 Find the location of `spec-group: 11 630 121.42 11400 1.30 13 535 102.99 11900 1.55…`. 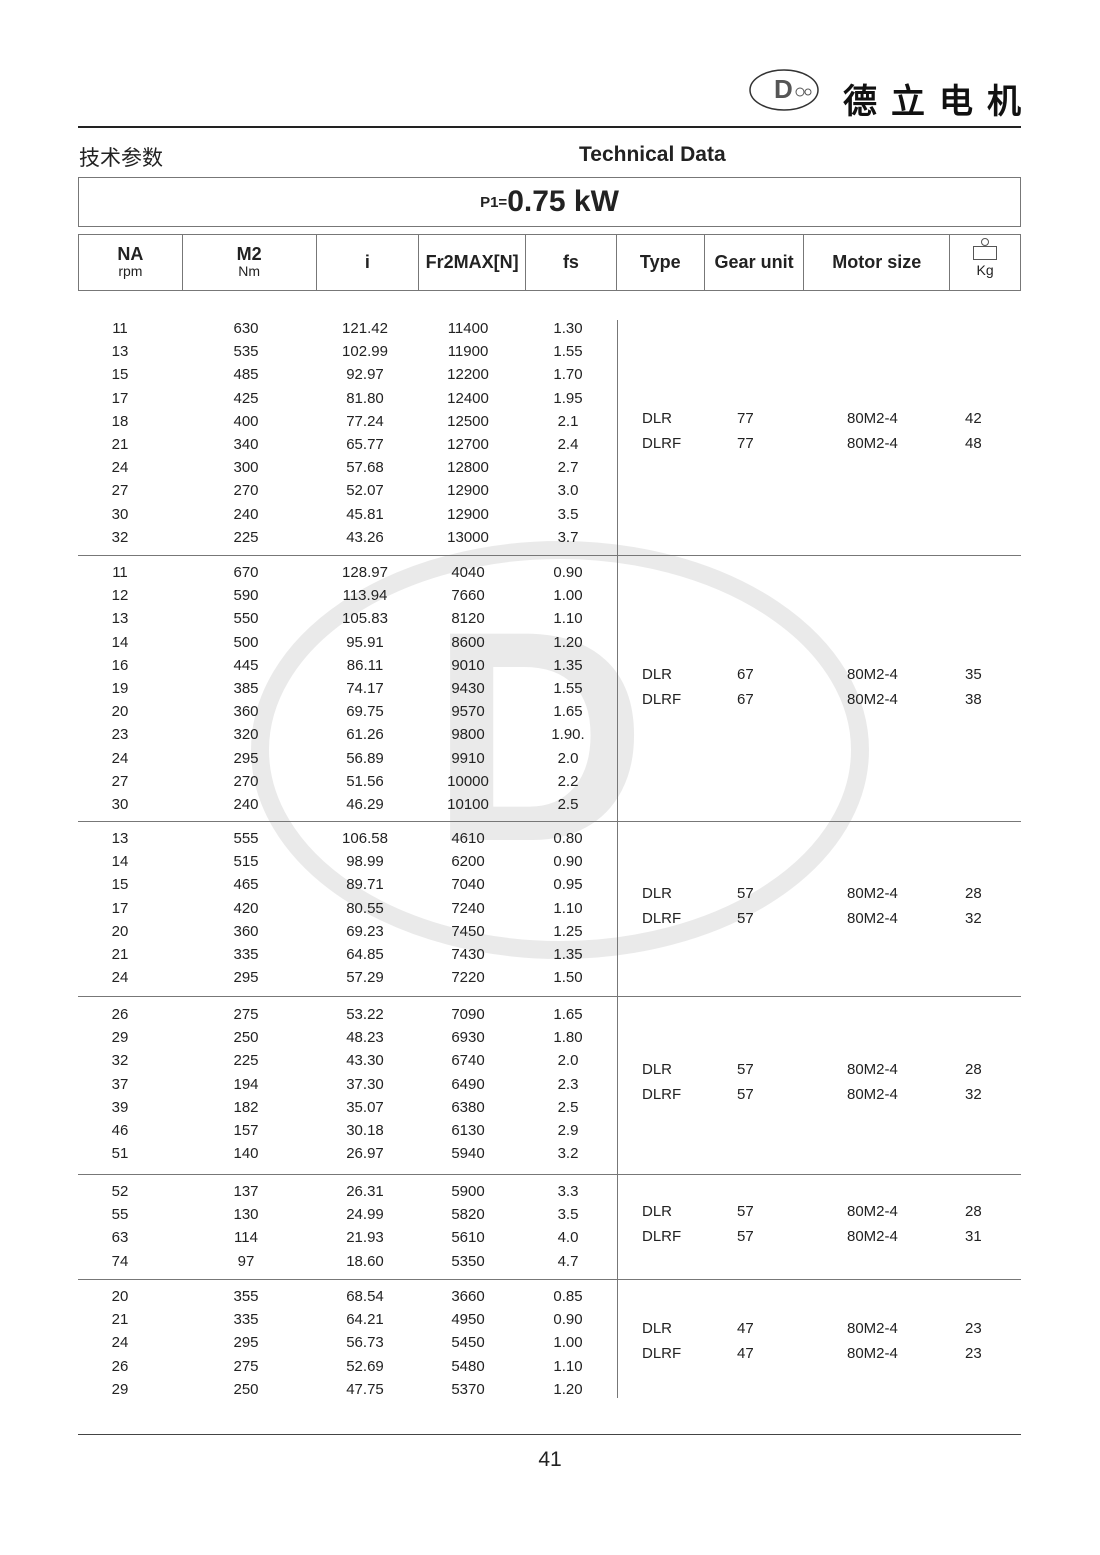

spec-group: 11 630 121.42 11400 1.30 13 535 102.99 11900 1.55… is located at coordinates (549, 432).